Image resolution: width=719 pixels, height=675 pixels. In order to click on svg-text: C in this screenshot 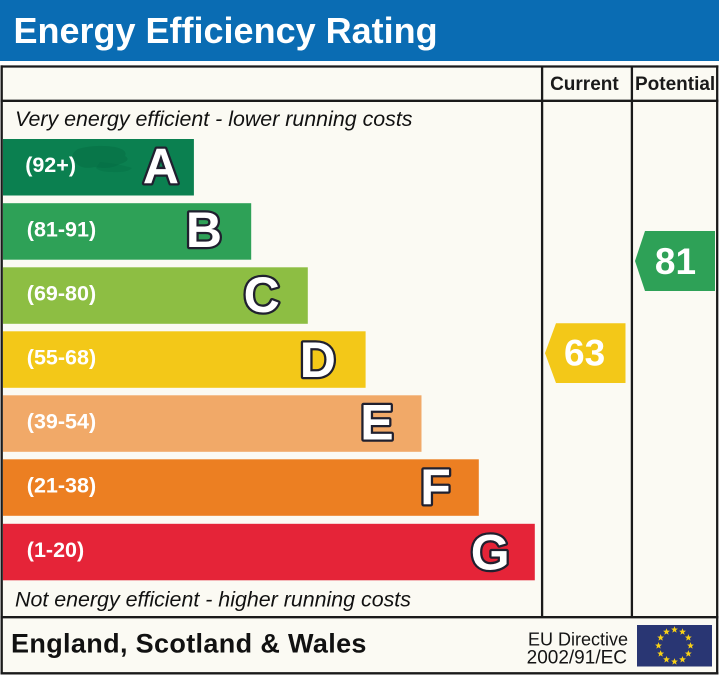, I will do `click(262, 295)`.